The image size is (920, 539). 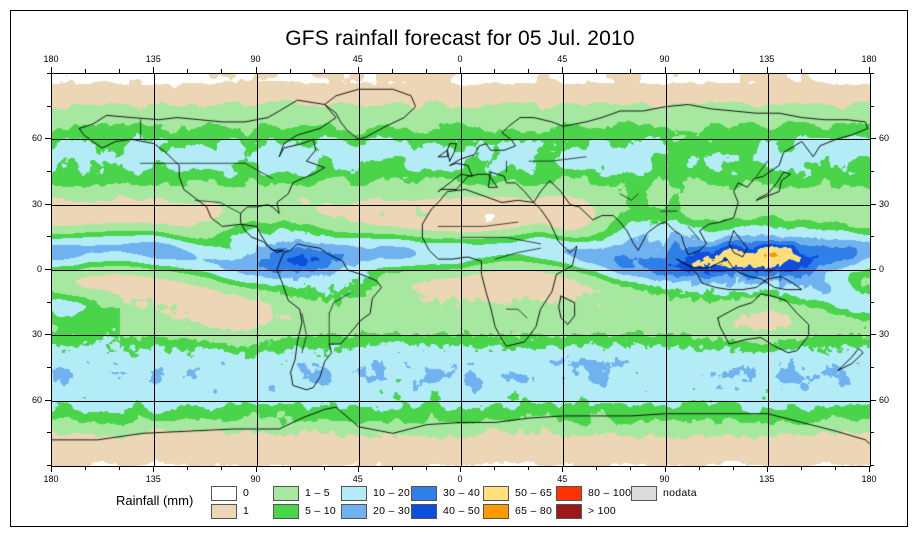 I want to click on axis-label-y-right: 60, so click(x=884, y=138).